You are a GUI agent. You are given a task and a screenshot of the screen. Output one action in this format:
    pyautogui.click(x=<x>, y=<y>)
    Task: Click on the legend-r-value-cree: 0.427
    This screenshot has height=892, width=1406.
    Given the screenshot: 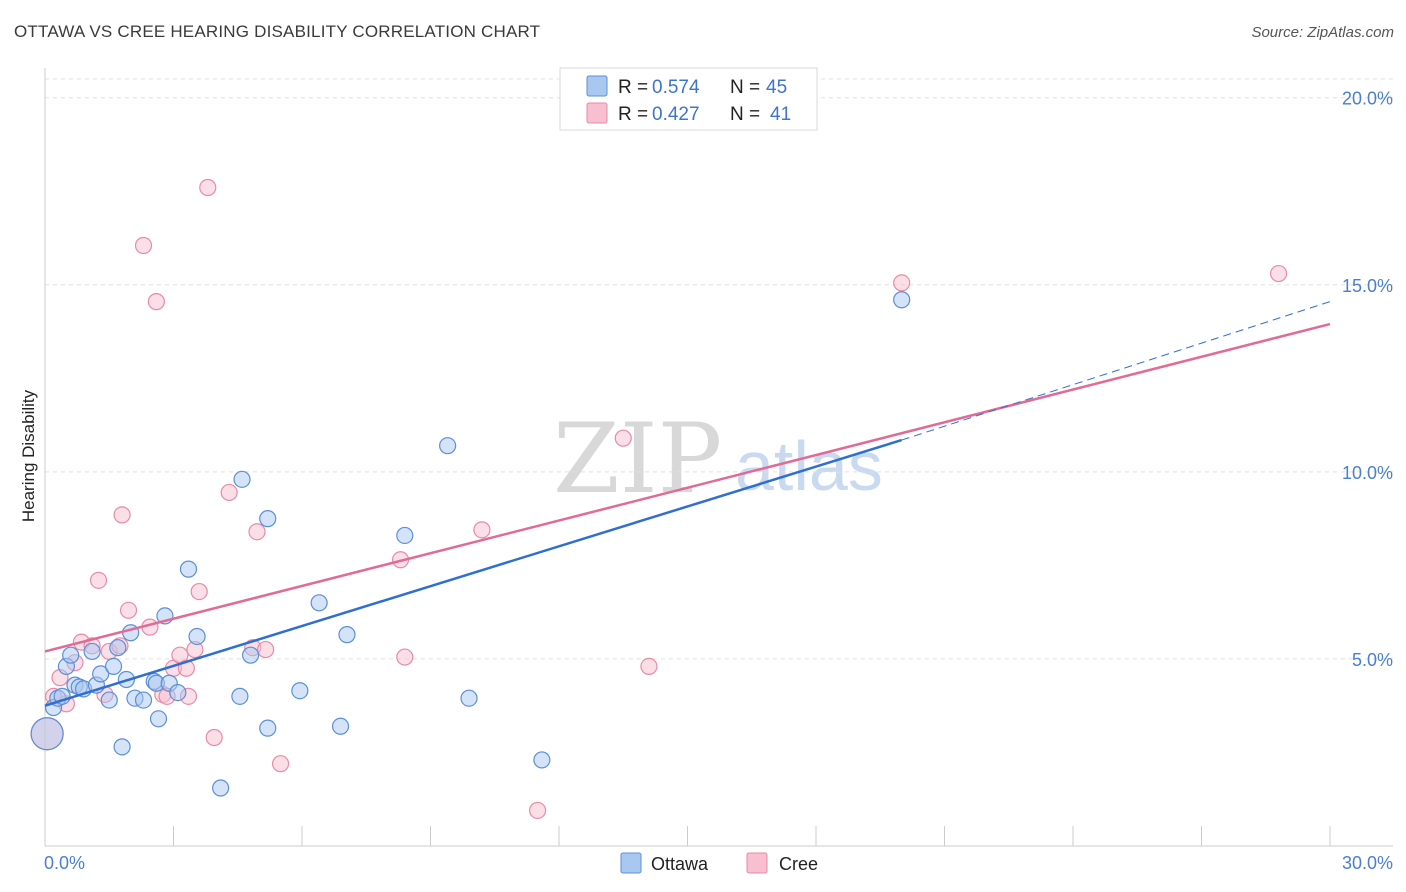 What is the action you would take?
    pyautogui.click(x=676, y=114)
    